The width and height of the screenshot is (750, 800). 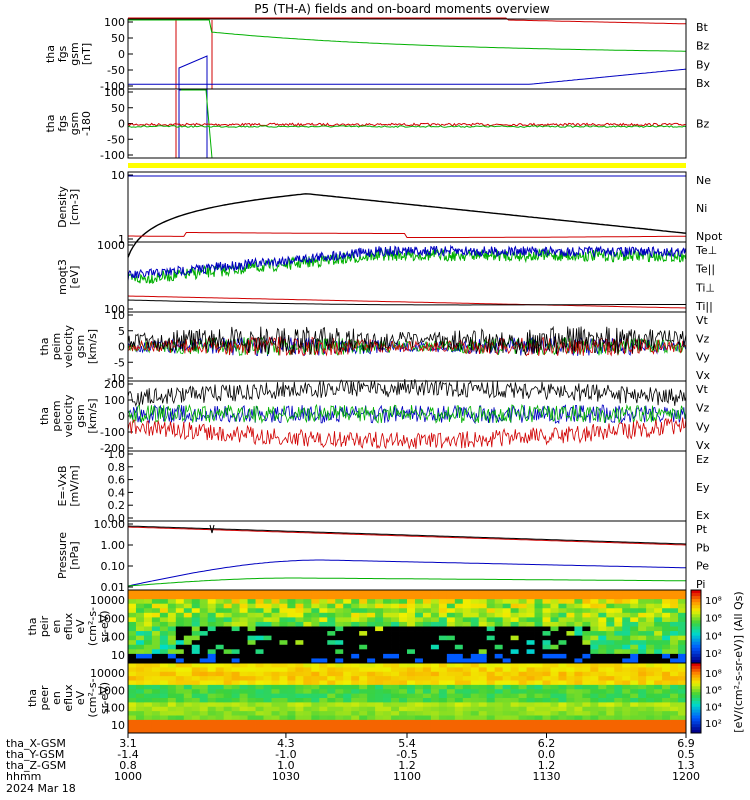 I want to click on y-tick-label: 100, so click(x=114, y=22).